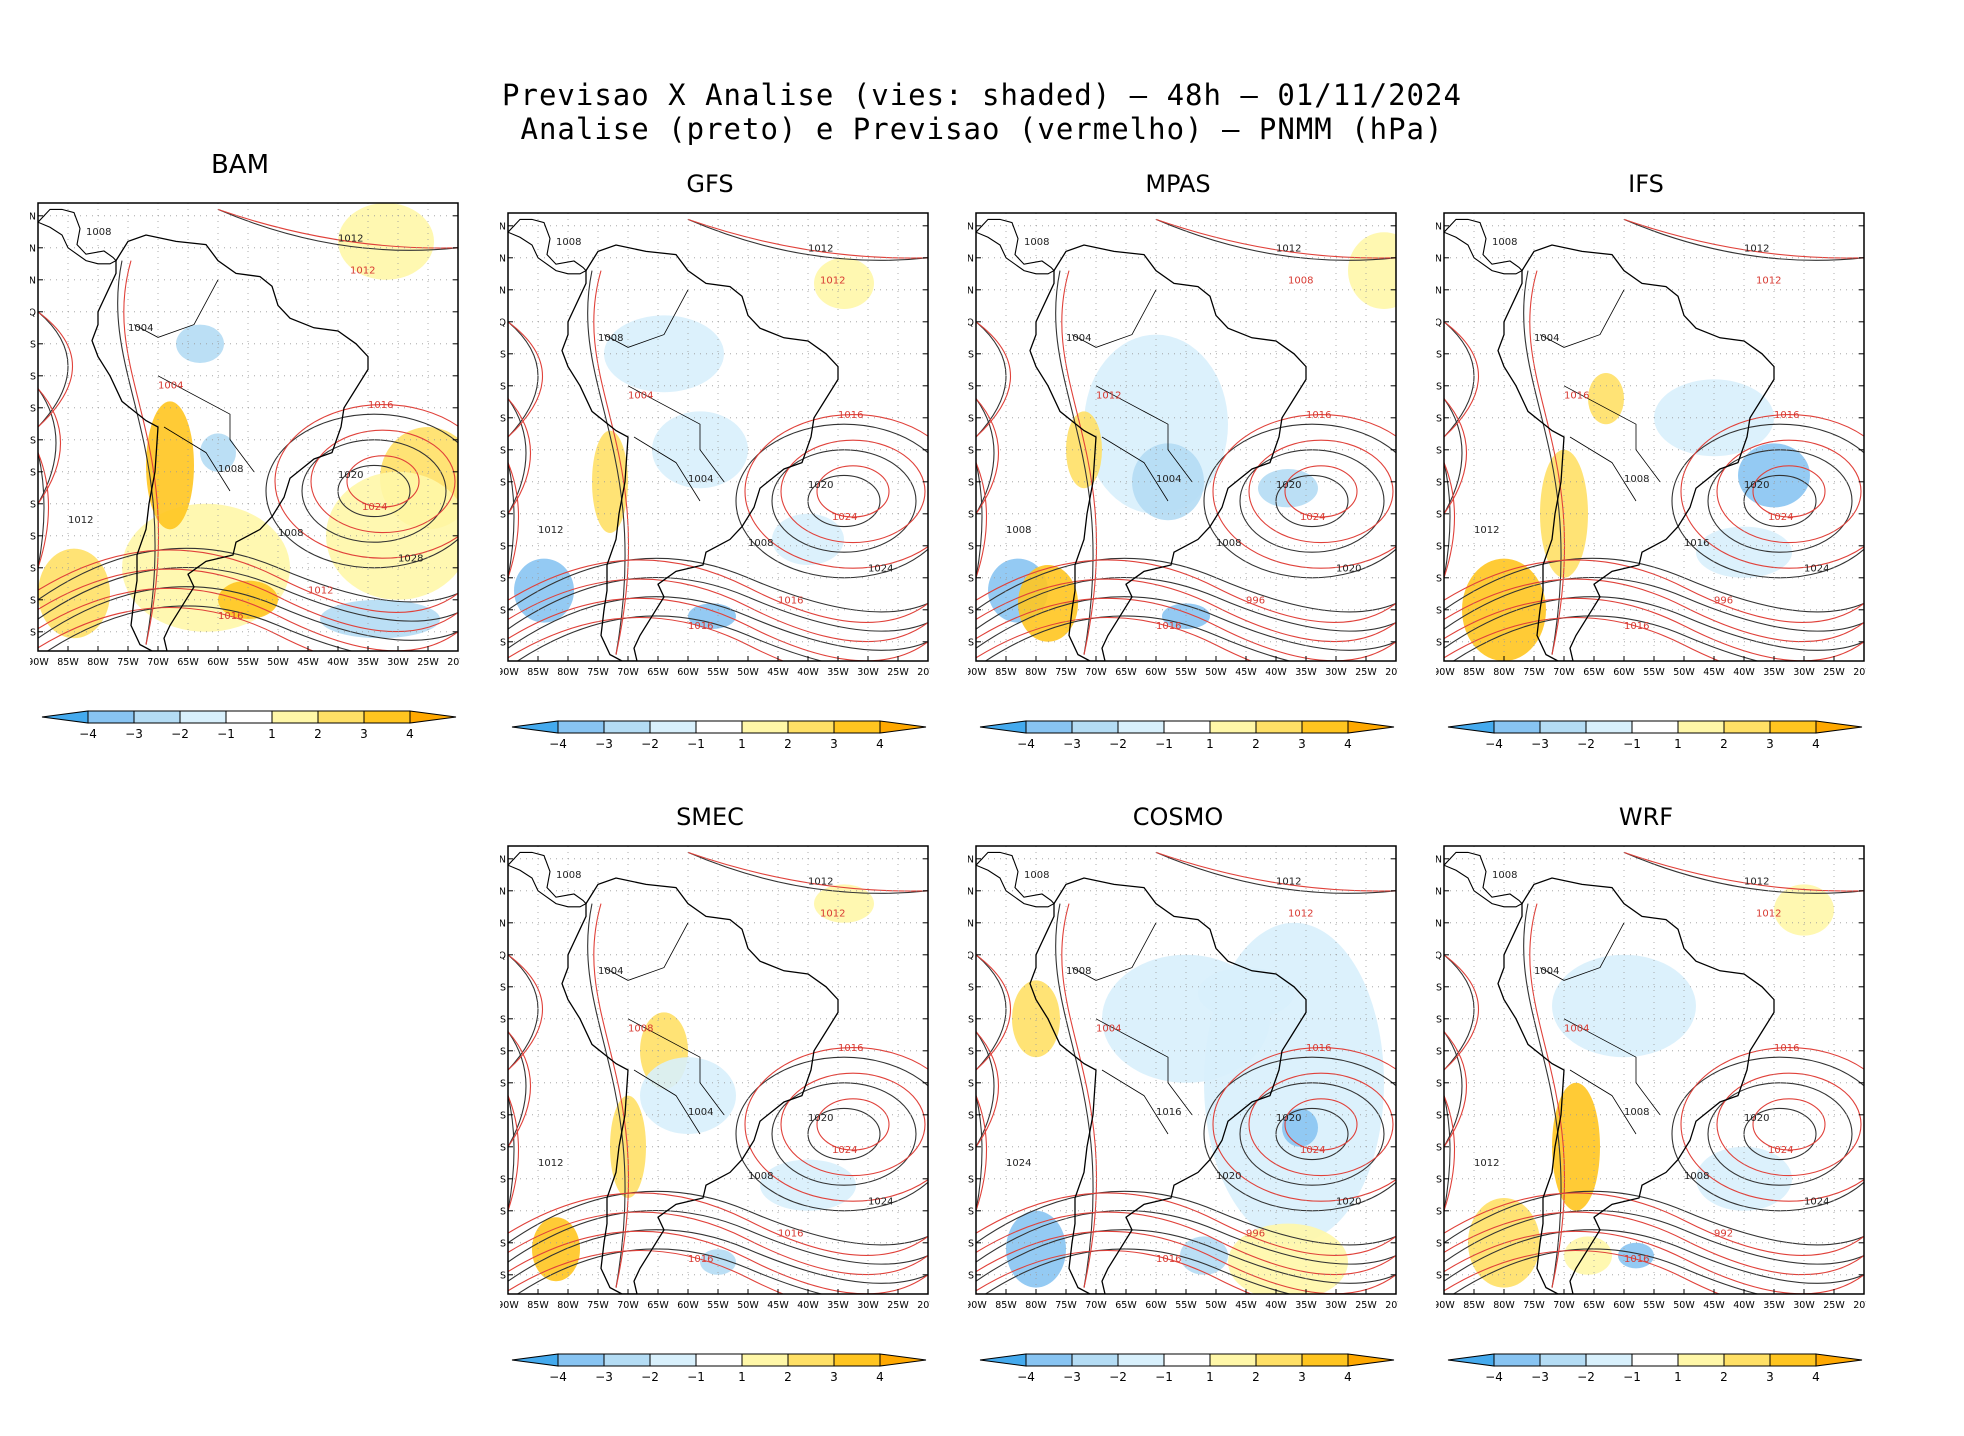 The image size is (1964, 1436). I want to click on isobar-label: 1020, so click(1348, 1201).